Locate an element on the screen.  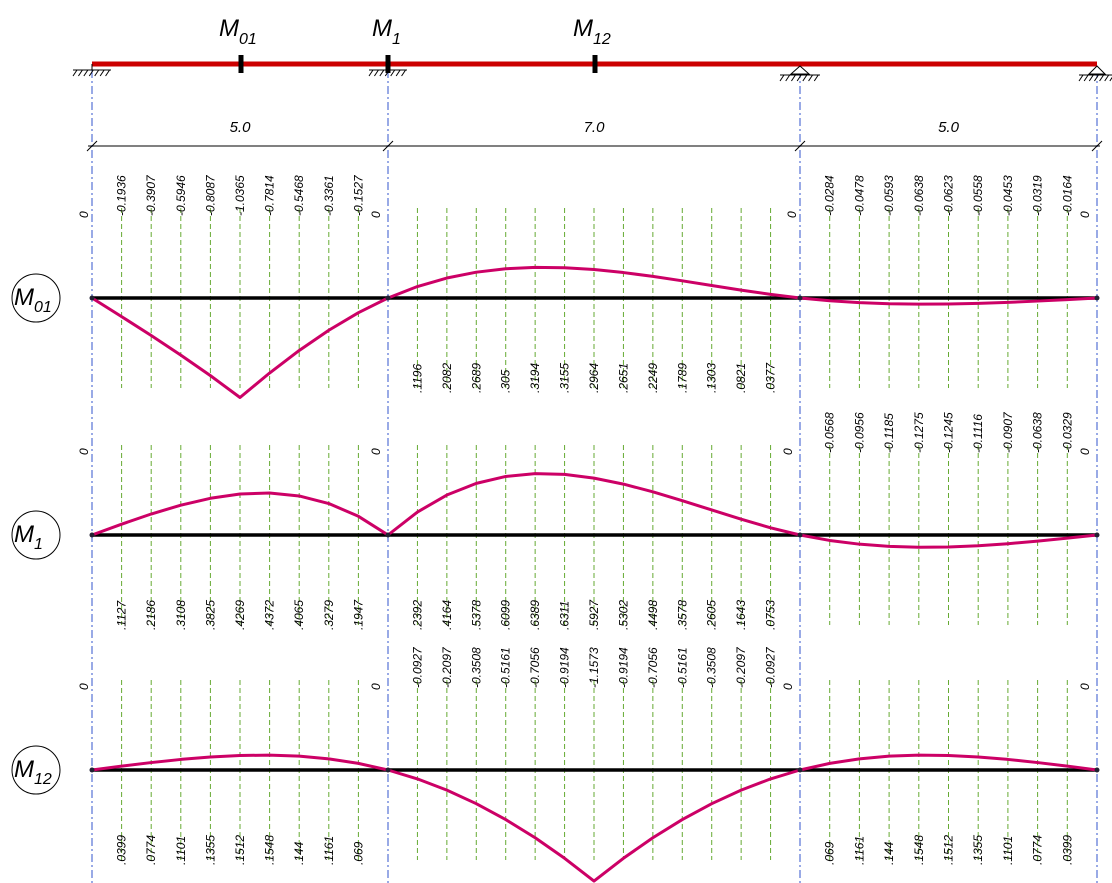
ordinate-value: -0.5161 is located at coordinates (506, 667).